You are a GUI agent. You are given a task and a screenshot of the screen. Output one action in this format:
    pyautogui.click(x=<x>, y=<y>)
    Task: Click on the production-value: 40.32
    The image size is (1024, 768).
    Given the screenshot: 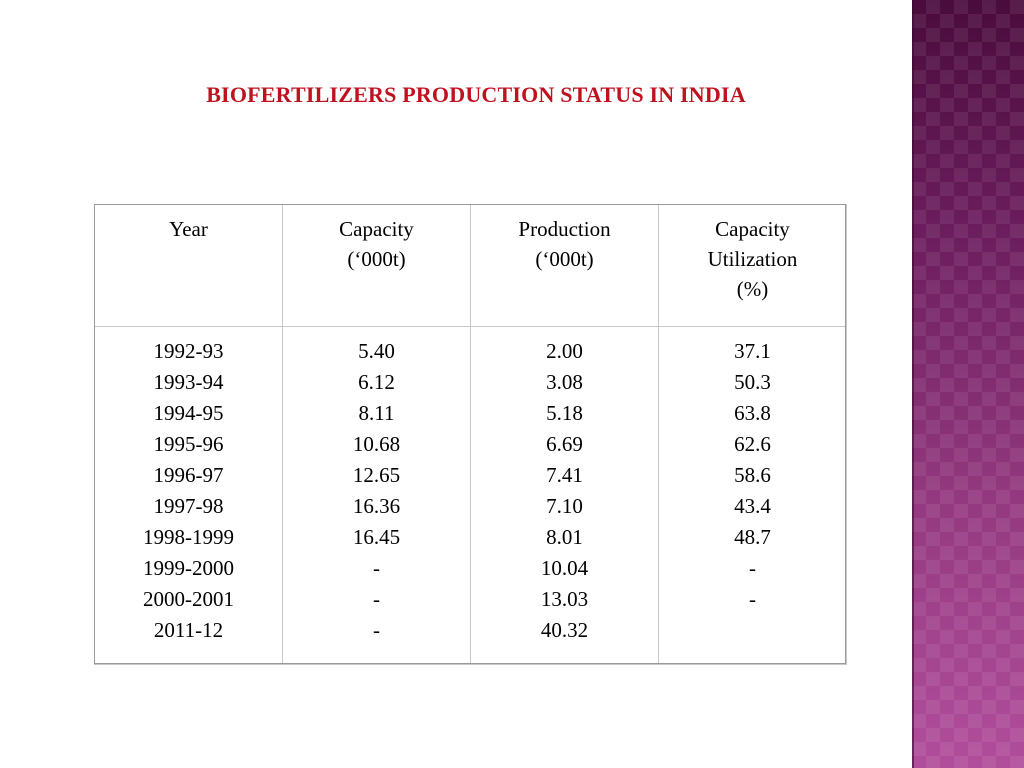 What is the action you would take?
    pyautogui.click(x=564, y=630)
    